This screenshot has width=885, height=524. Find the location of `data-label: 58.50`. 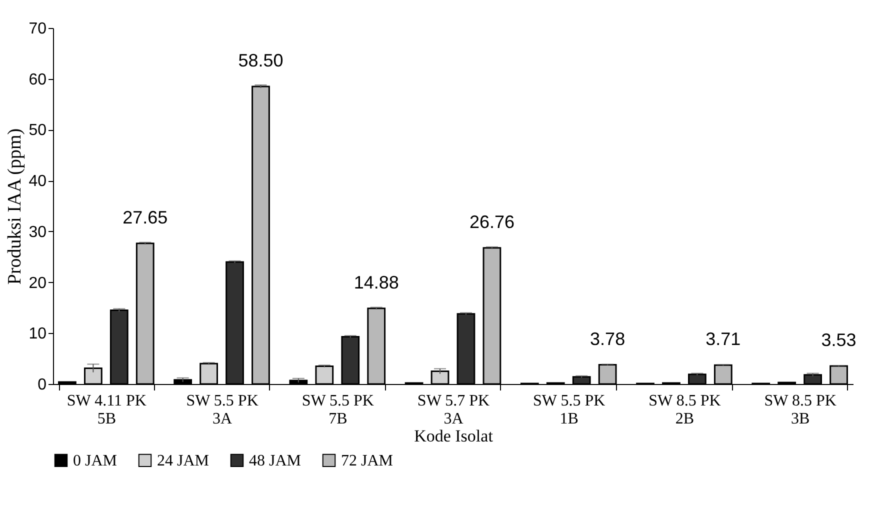

data-label: 58.50 is located at coordinates (261, 60).